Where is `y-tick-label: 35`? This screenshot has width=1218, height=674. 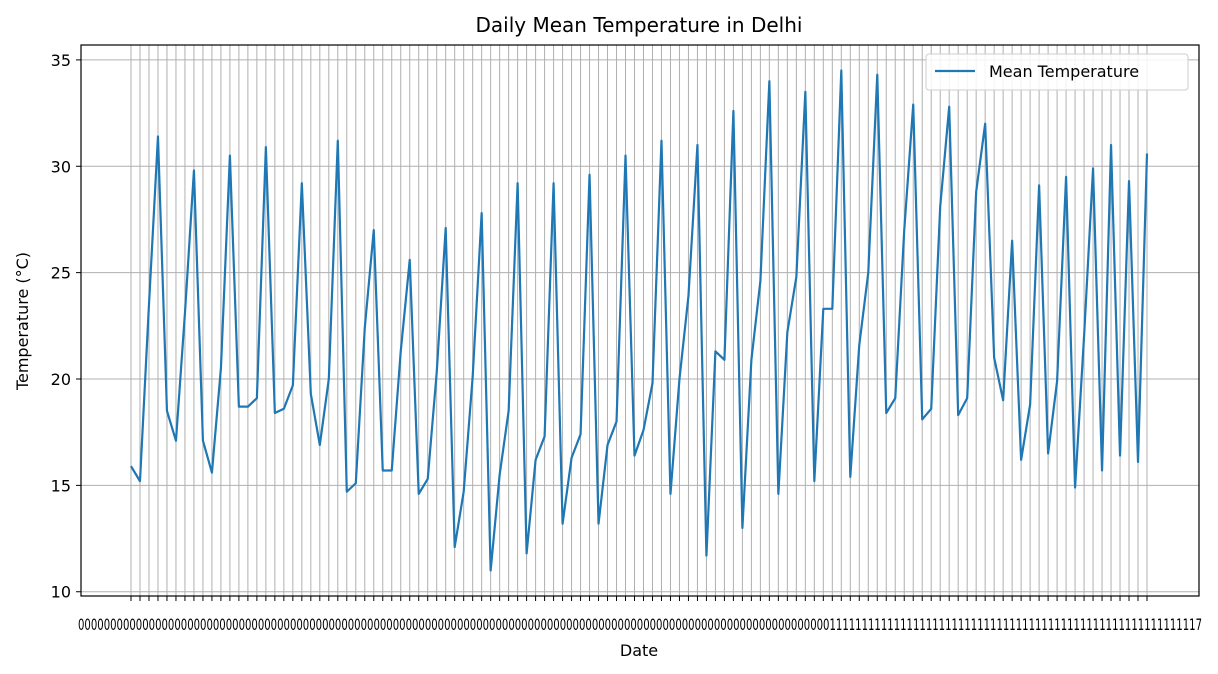
y-tick-label: 35 is located at coordinates (61, 60).